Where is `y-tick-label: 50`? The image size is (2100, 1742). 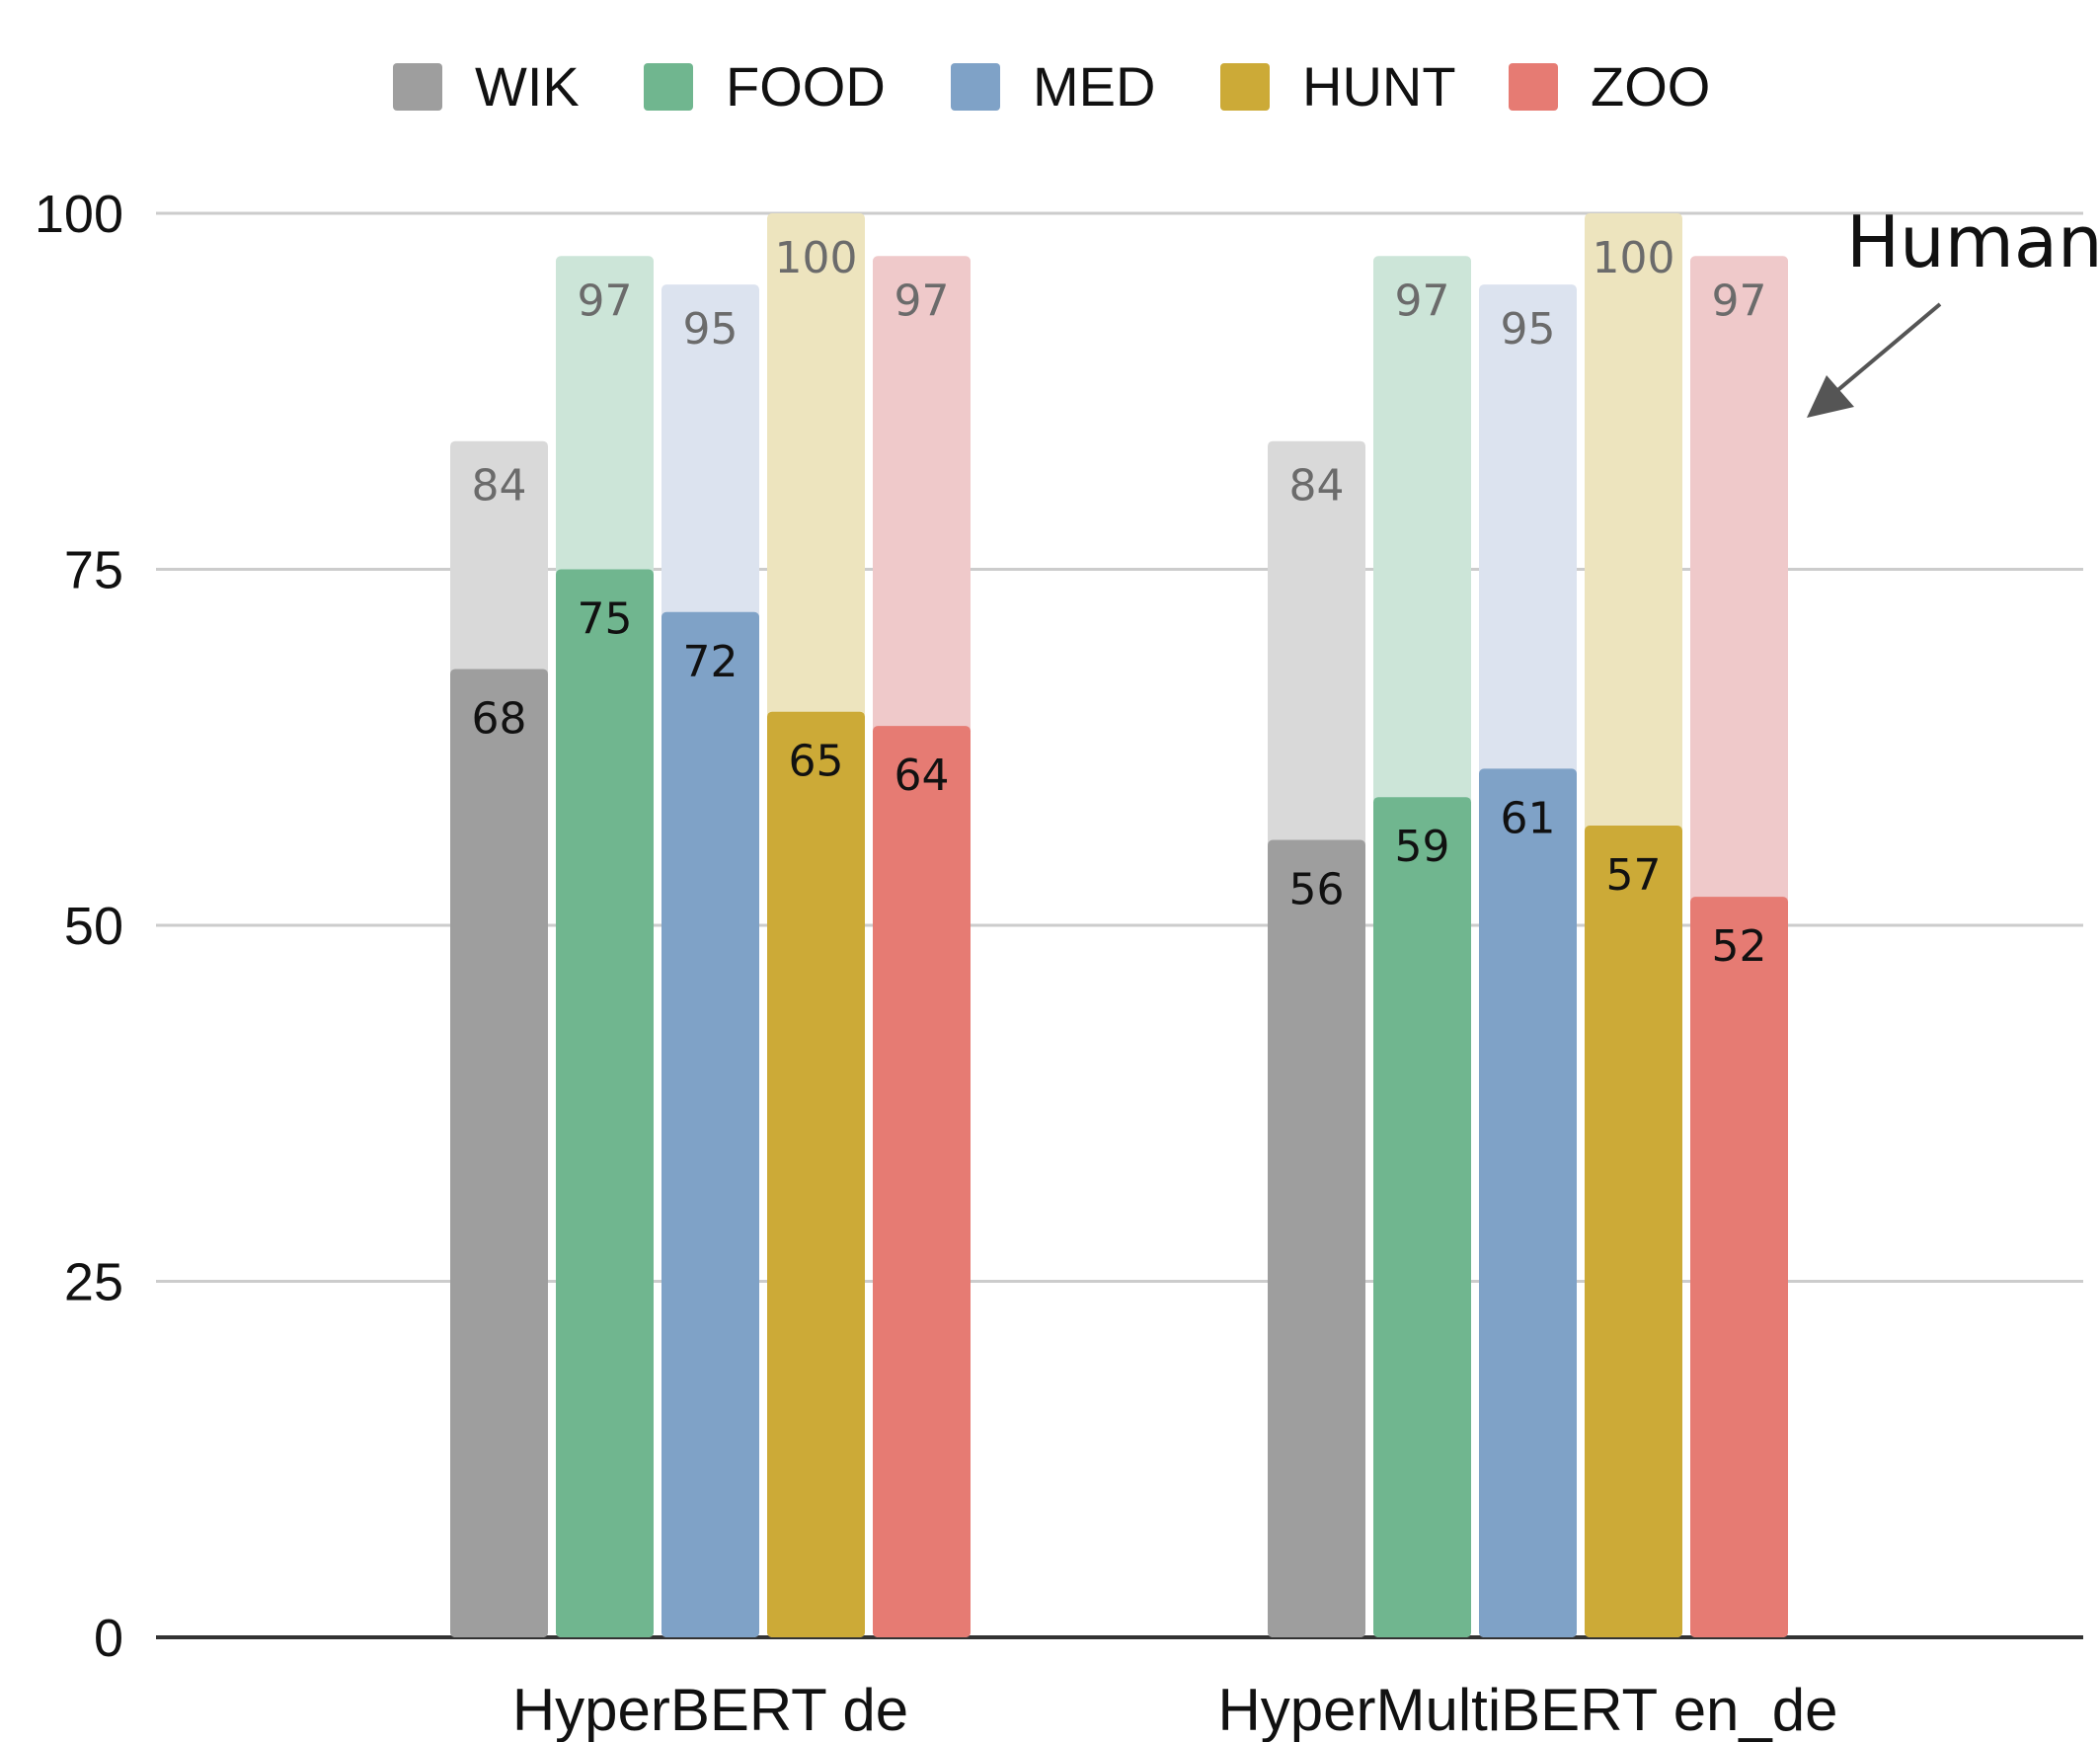 y-tick-label: 50 is located at coordinates (93, 926).